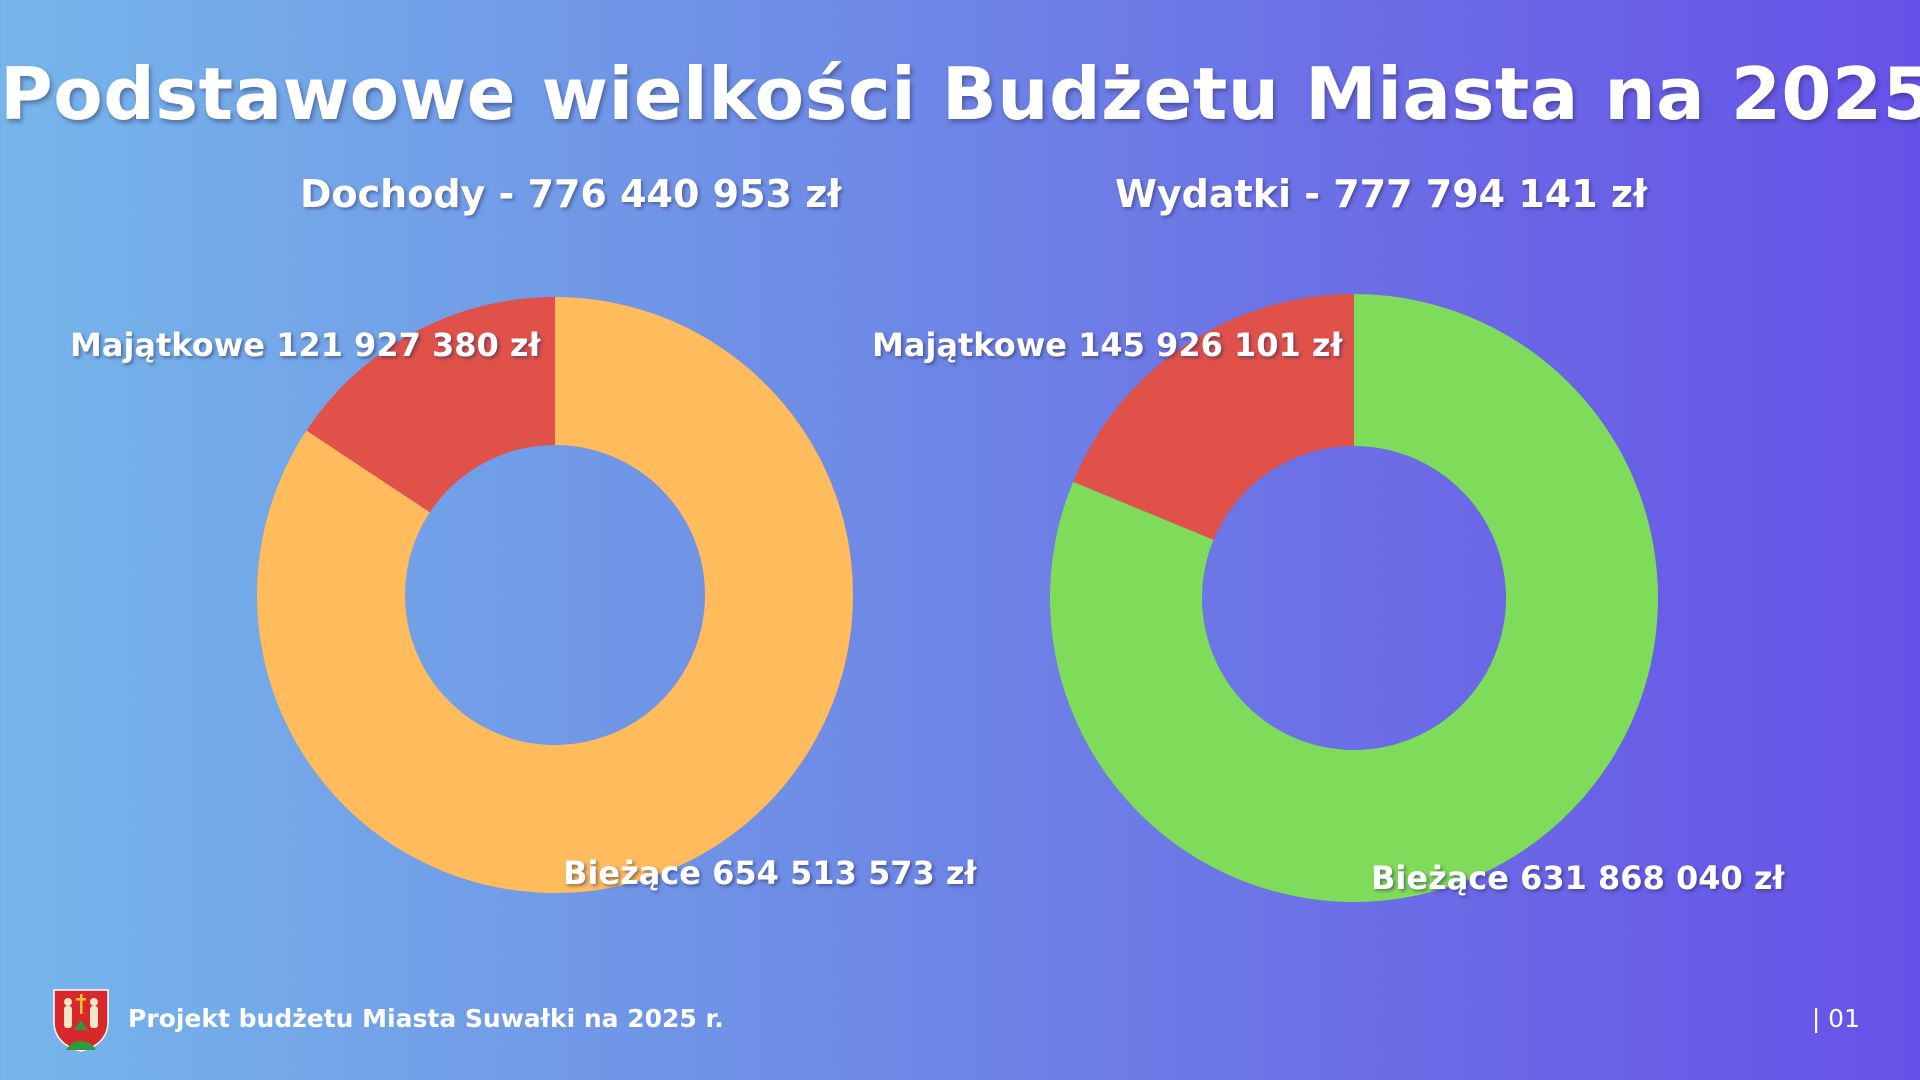 Image resolution: width=1920 pixels, height=1080 pixels. I want to click on income-current-label: Bieżące 654 513 573 zł, so click(770, 873).